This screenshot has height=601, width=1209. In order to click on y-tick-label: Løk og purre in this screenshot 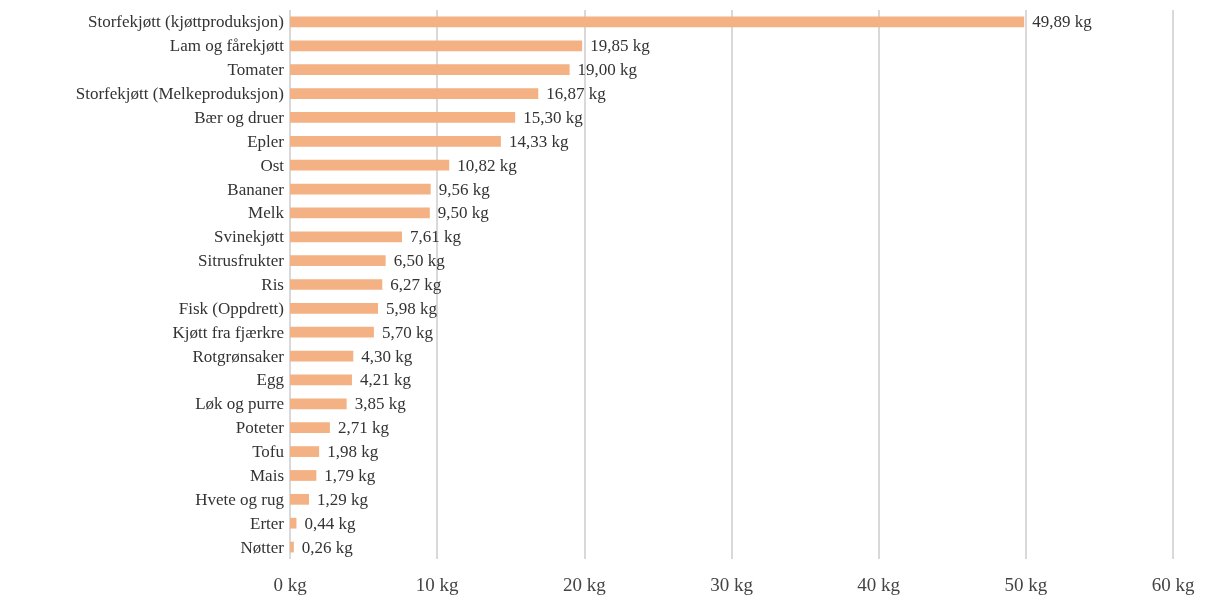, I will do `click(239, 404)`.